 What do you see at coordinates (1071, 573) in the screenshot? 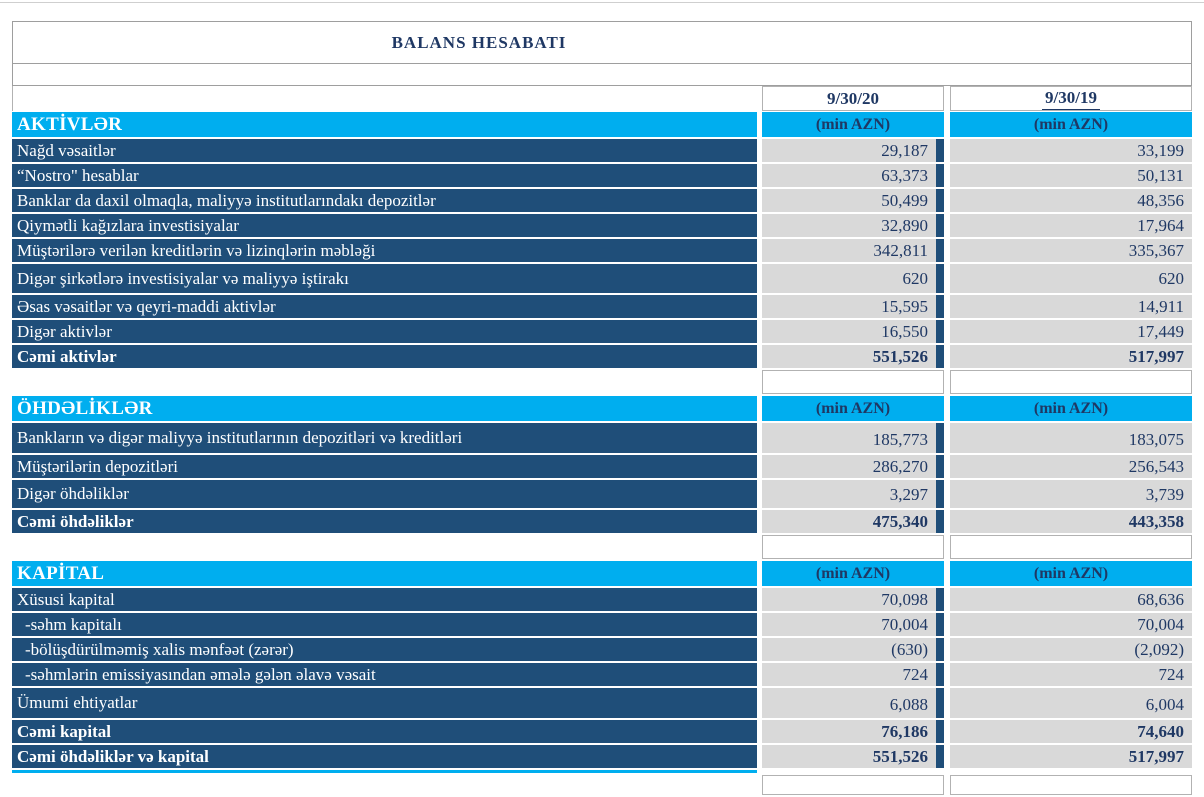
I see `value-cell-period-2: (min AZN)` at bounding box center [1071, 573].